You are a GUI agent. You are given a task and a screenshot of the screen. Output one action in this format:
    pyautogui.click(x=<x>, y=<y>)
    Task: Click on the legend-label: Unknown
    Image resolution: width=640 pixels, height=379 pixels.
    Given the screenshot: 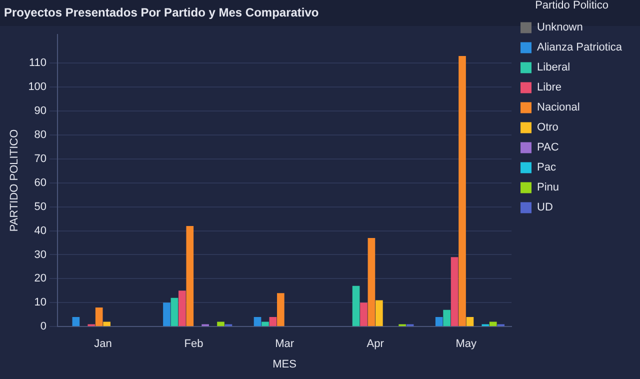 What is the action you would take?
    pyautogui.click(x=560, y=28)
    